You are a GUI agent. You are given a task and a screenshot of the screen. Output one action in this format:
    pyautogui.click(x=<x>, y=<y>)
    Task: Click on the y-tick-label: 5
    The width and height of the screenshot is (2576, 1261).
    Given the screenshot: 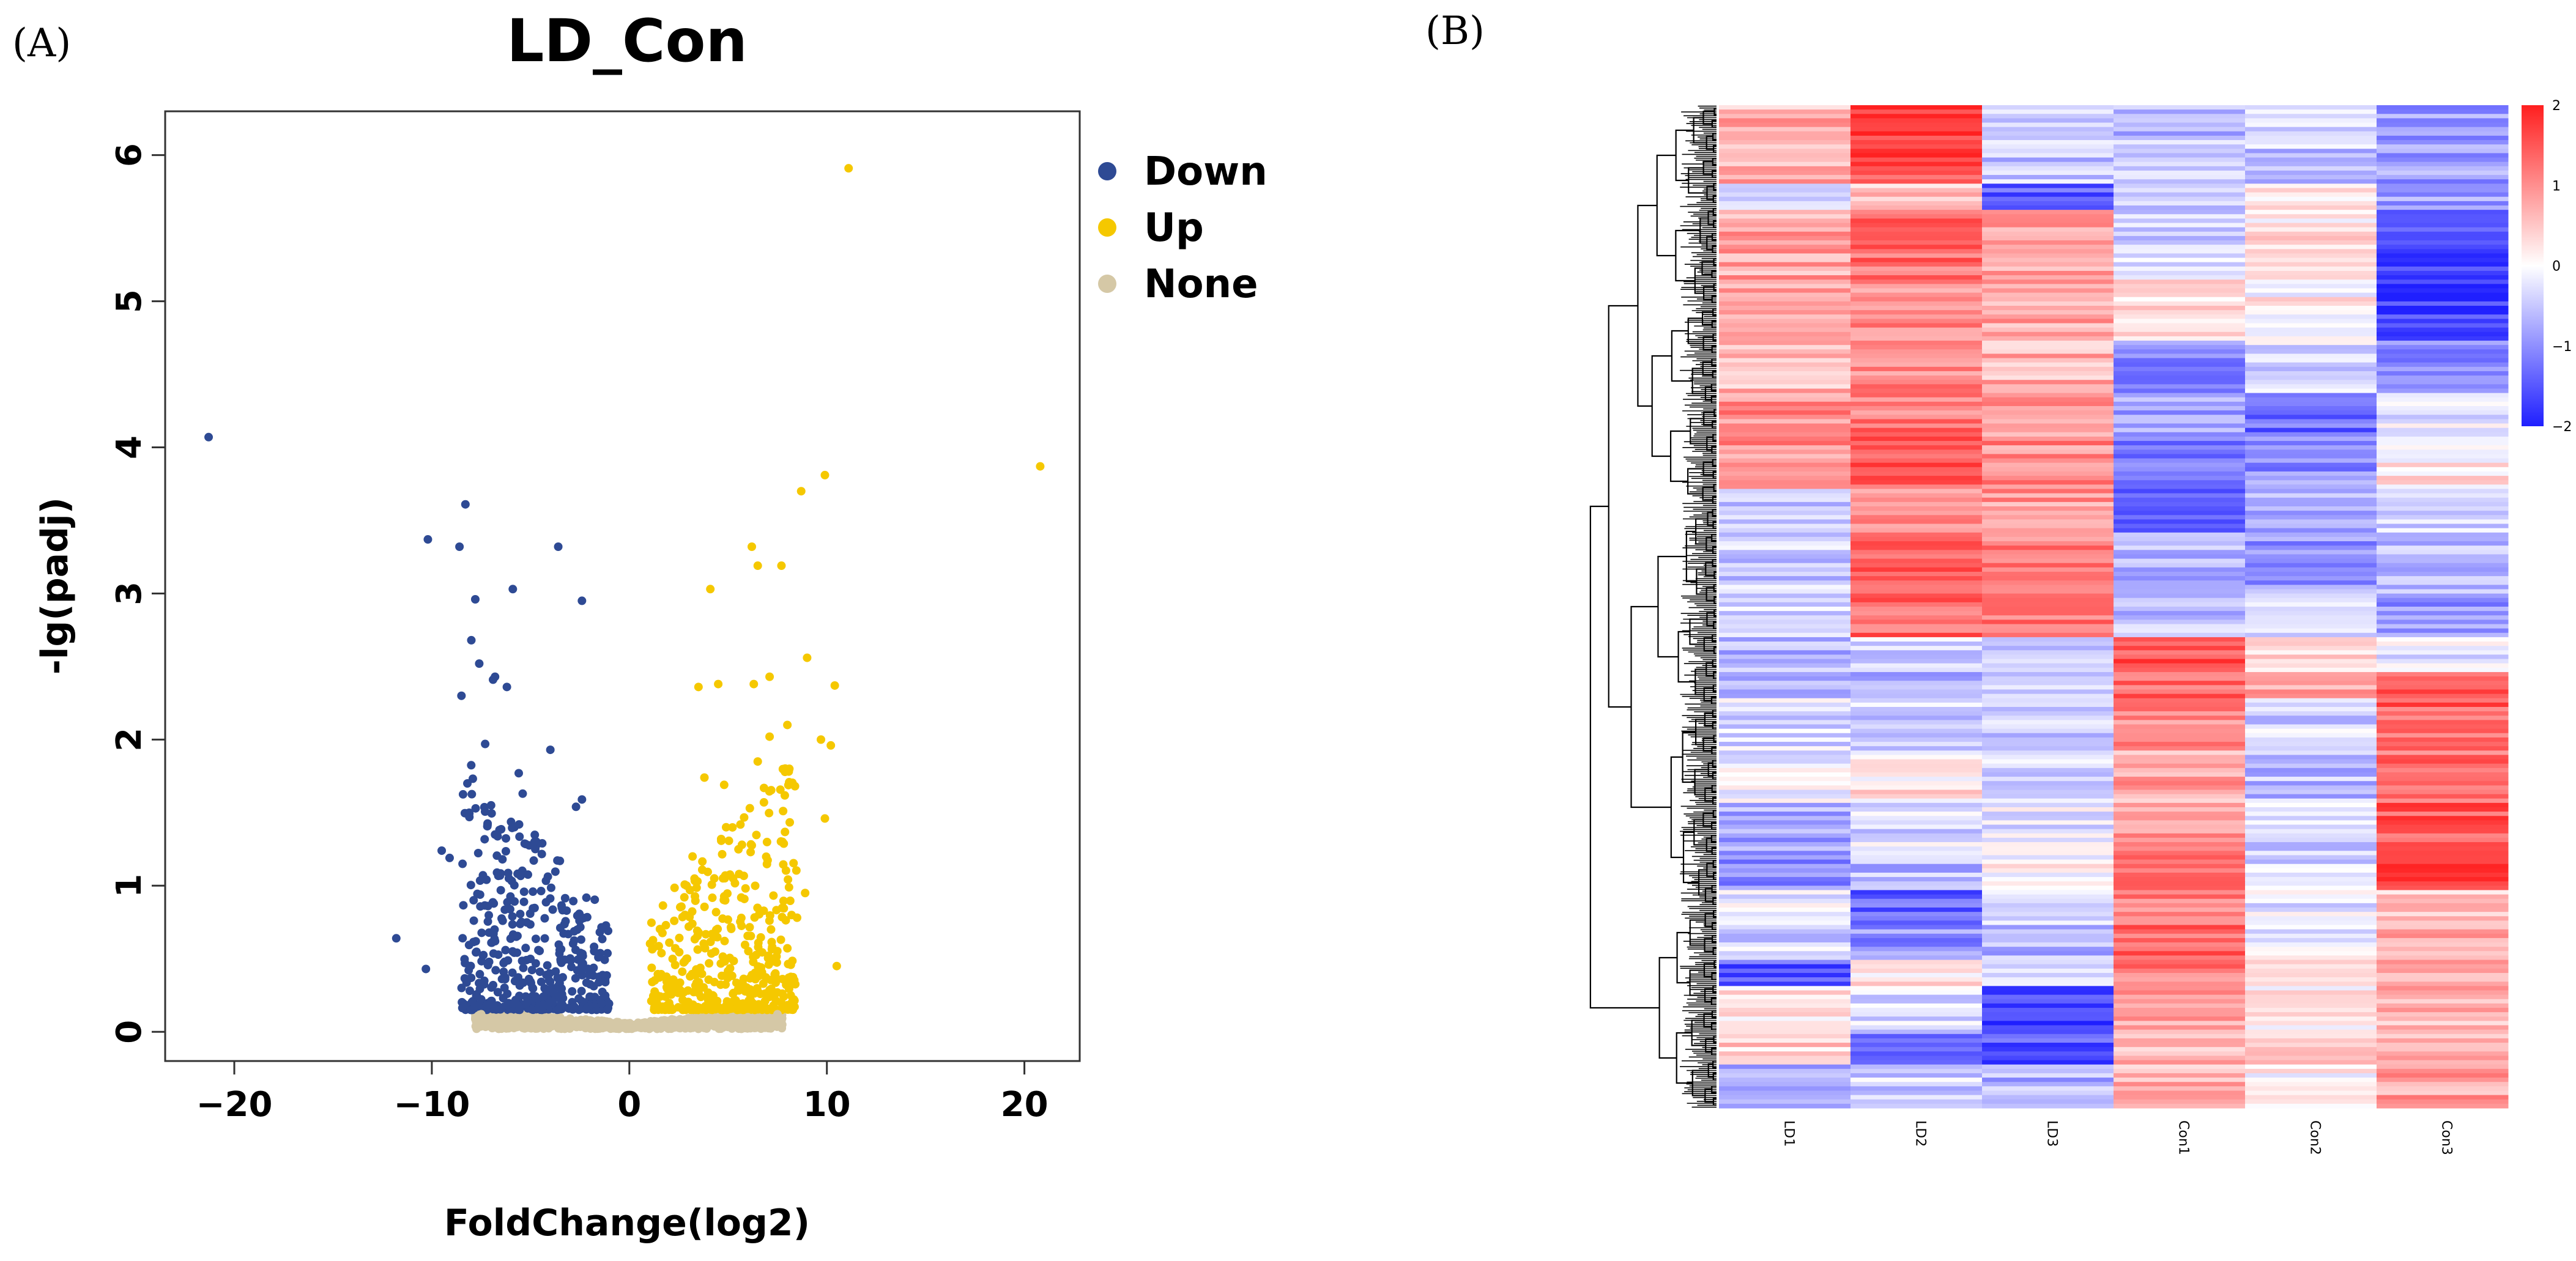 What is the action you would take?
    pyautogui.click(x=129, y=301)
    